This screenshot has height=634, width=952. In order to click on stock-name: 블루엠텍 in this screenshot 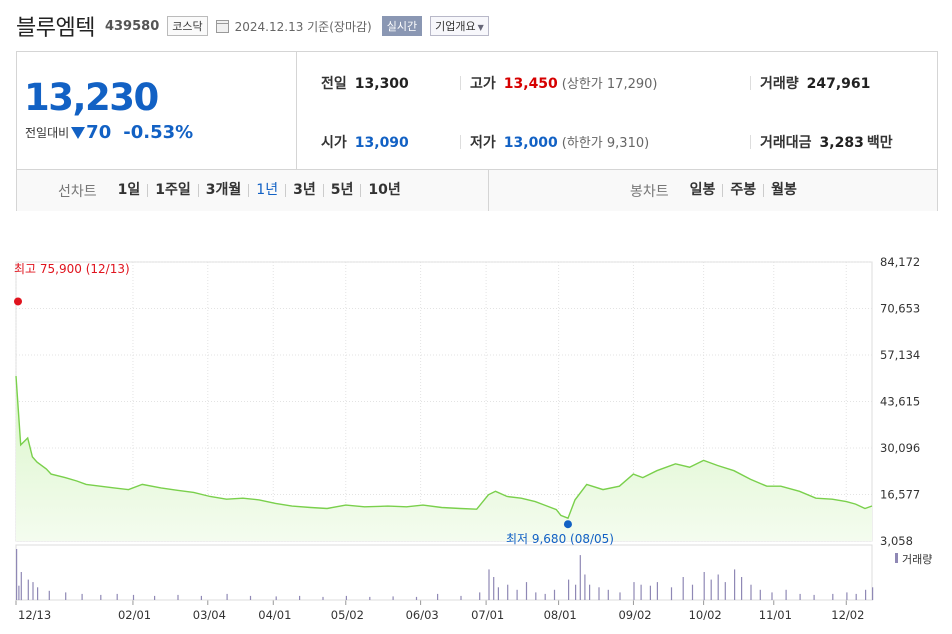, I will do `click(55, 28)`.